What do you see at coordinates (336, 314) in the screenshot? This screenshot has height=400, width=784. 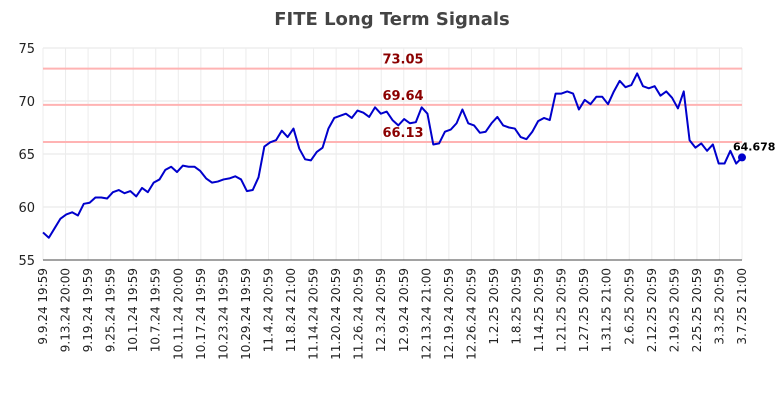 I see `x-tick-label: 11.20.24 20:59` at bounding box center [336, 314].